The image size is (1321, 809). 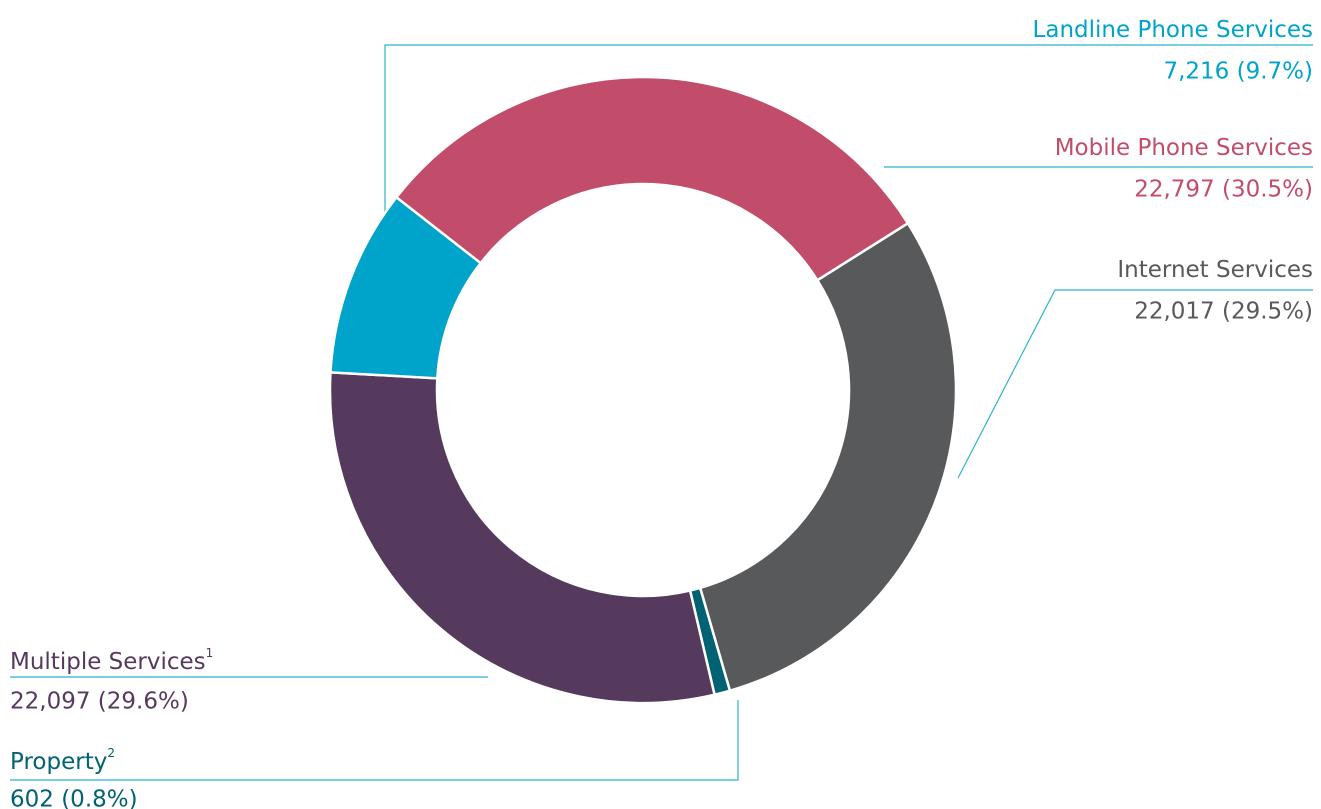 I want to click on category-label: Property2, so click(x=62, y=760).